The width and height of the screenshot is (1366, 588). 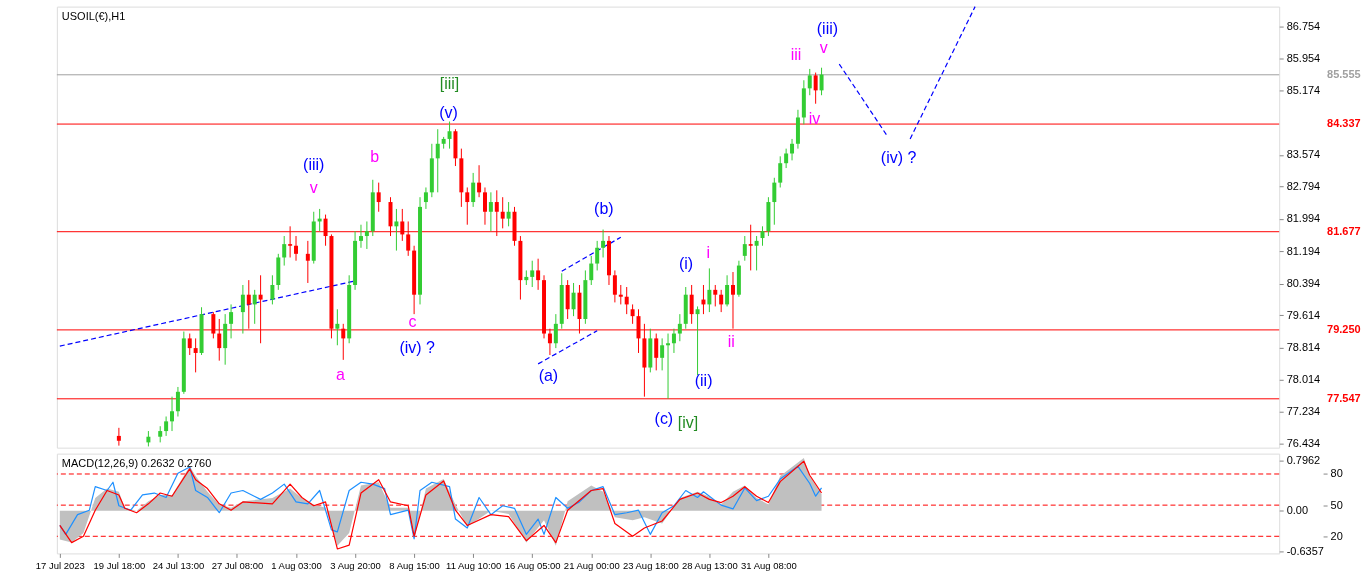 What do you see at coordinates (341, 374) in the screenshot?
I see `annotation: a` at bounding box center [341, 374].